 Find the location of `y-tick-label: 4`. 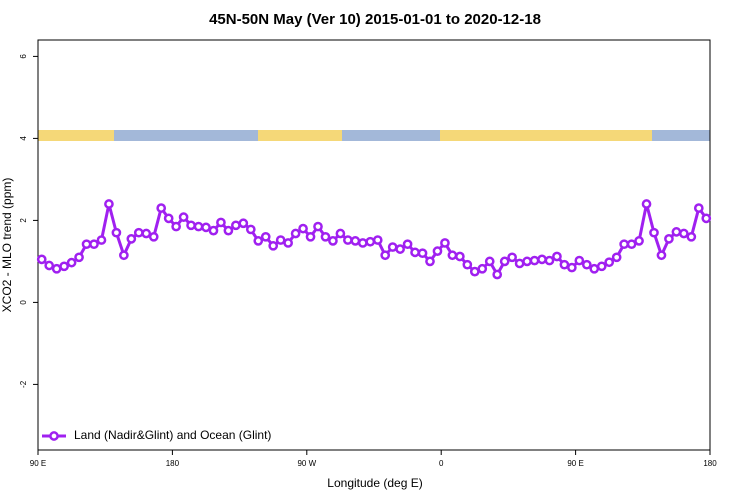

y-tick-label: 4 is located at coordinates (23, 138).